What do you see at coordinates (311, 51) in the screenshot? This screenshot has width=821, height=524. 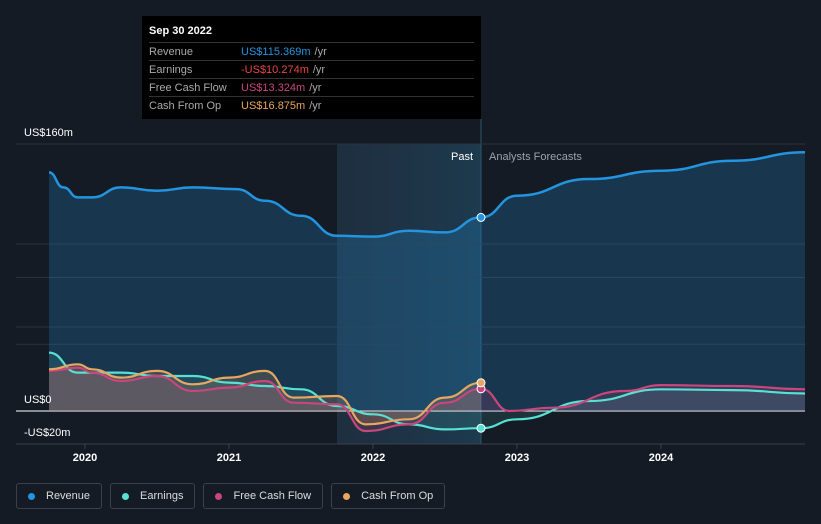 I see `tooltip-row: Revenue US$115.369m/yr` at bounding box center [311, 51].